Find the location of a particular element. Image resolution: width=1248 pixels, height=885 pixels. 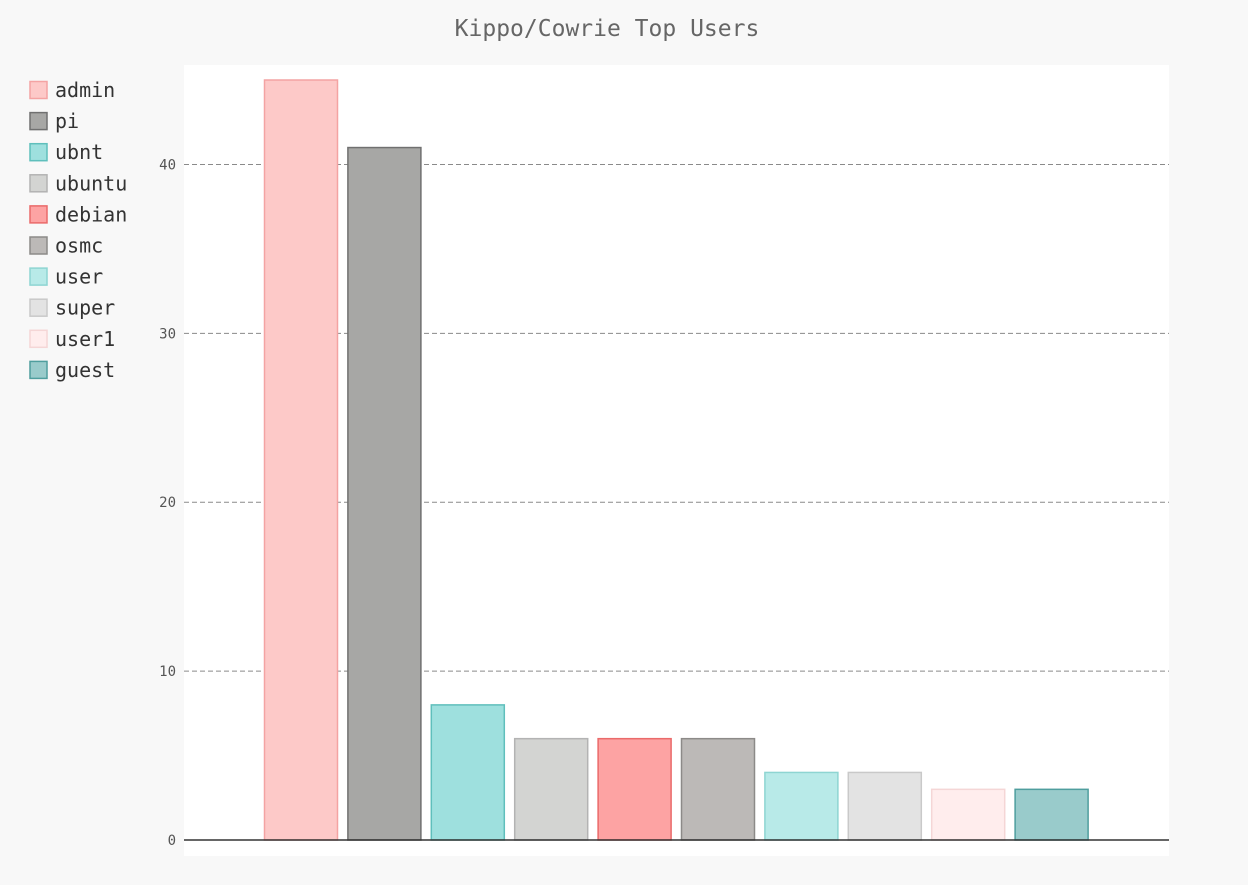

y-tick-label: 20 is located at coordinates (167, 503).